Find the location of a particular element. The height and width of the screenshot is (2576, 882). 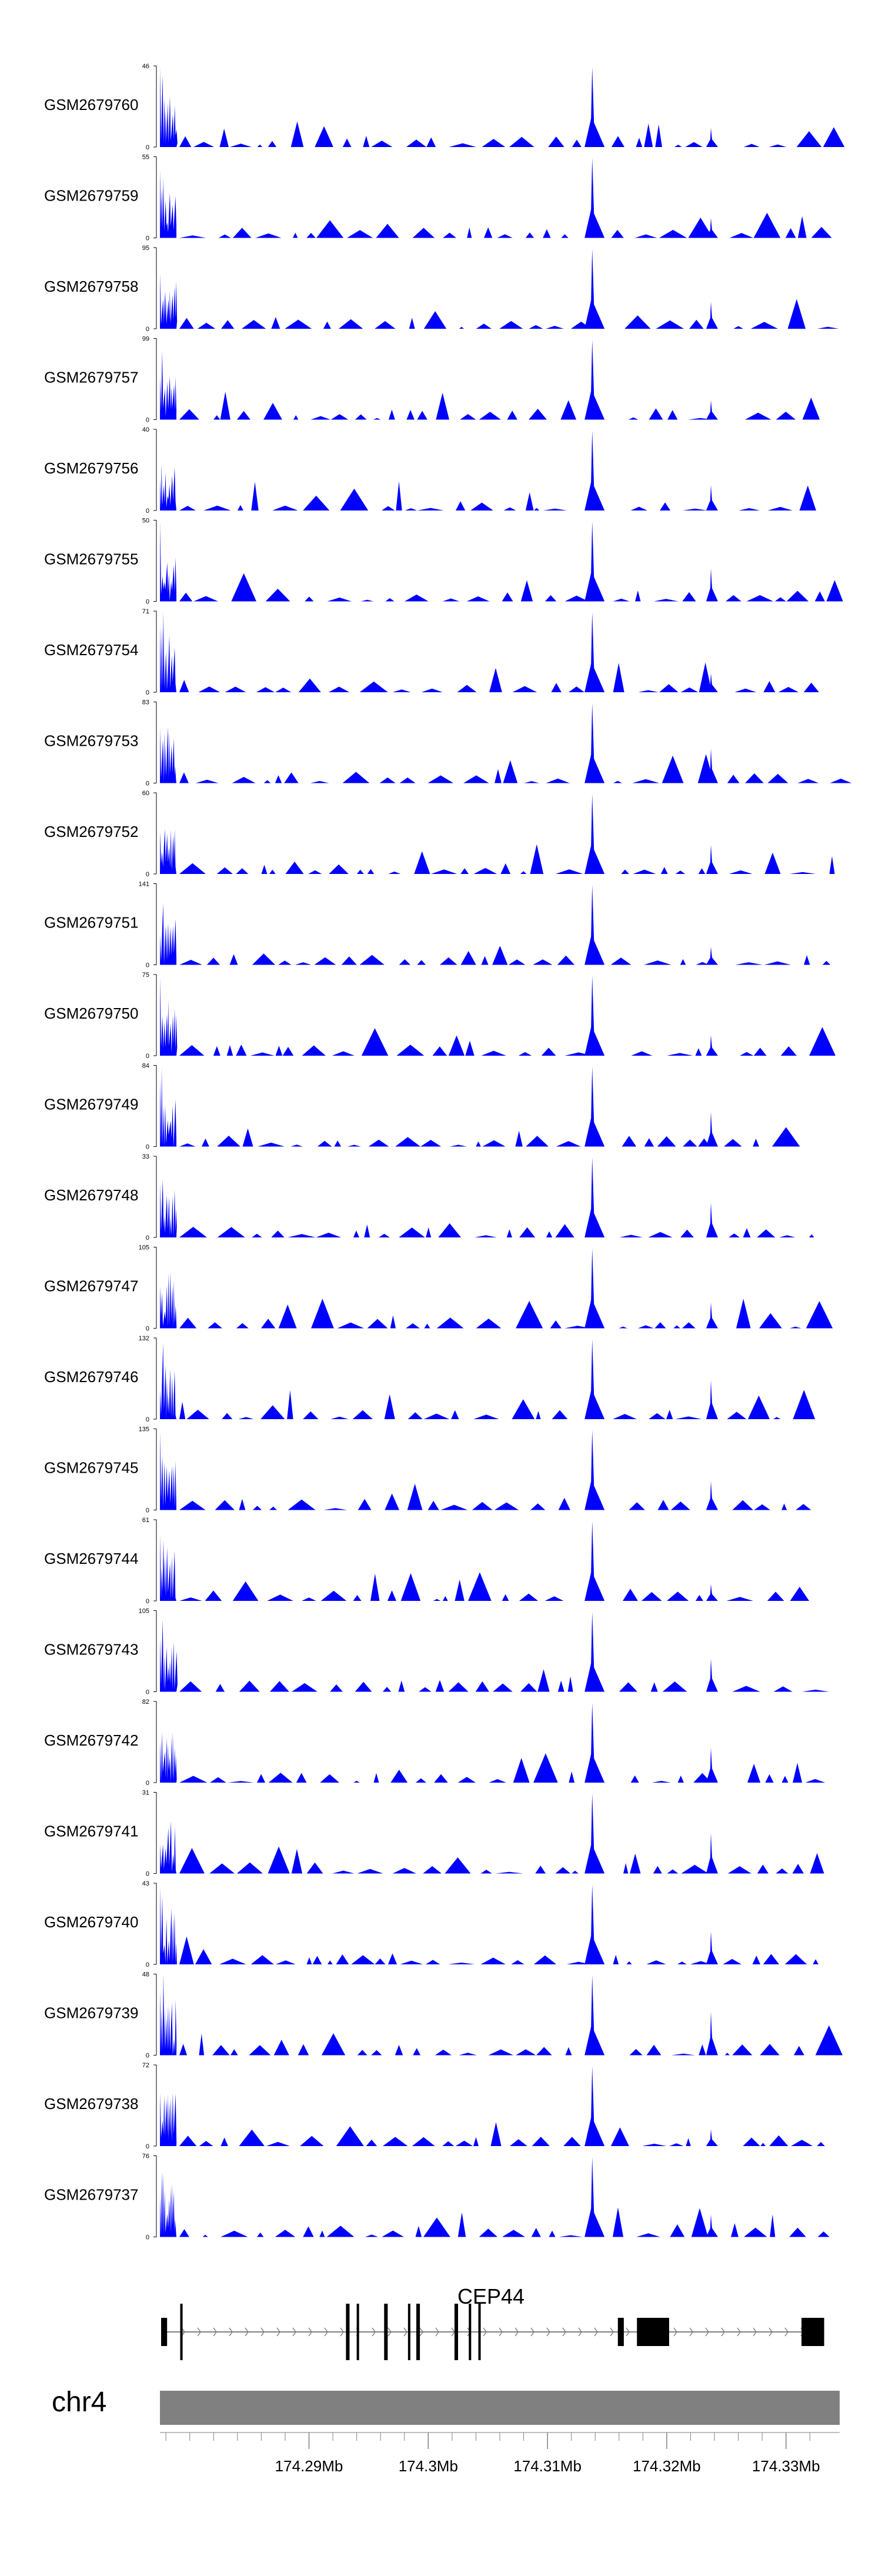

track-label: GSM2679749 is located at coordinates (91, 1104).